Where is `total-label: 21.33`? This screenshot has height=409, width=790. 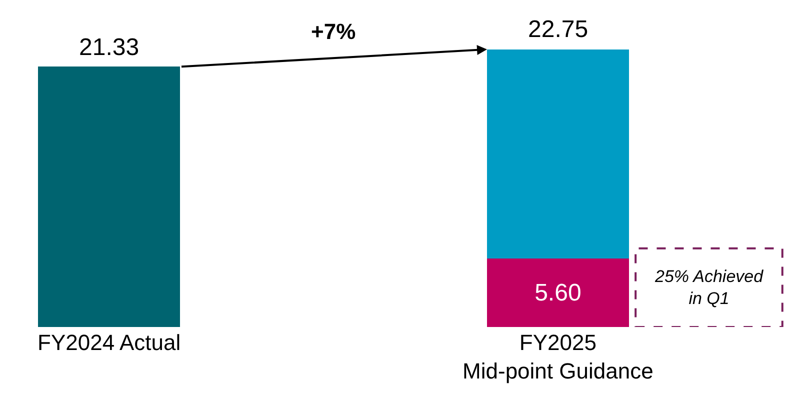 total-label: 21.33 is located at coordinates (109, 47).